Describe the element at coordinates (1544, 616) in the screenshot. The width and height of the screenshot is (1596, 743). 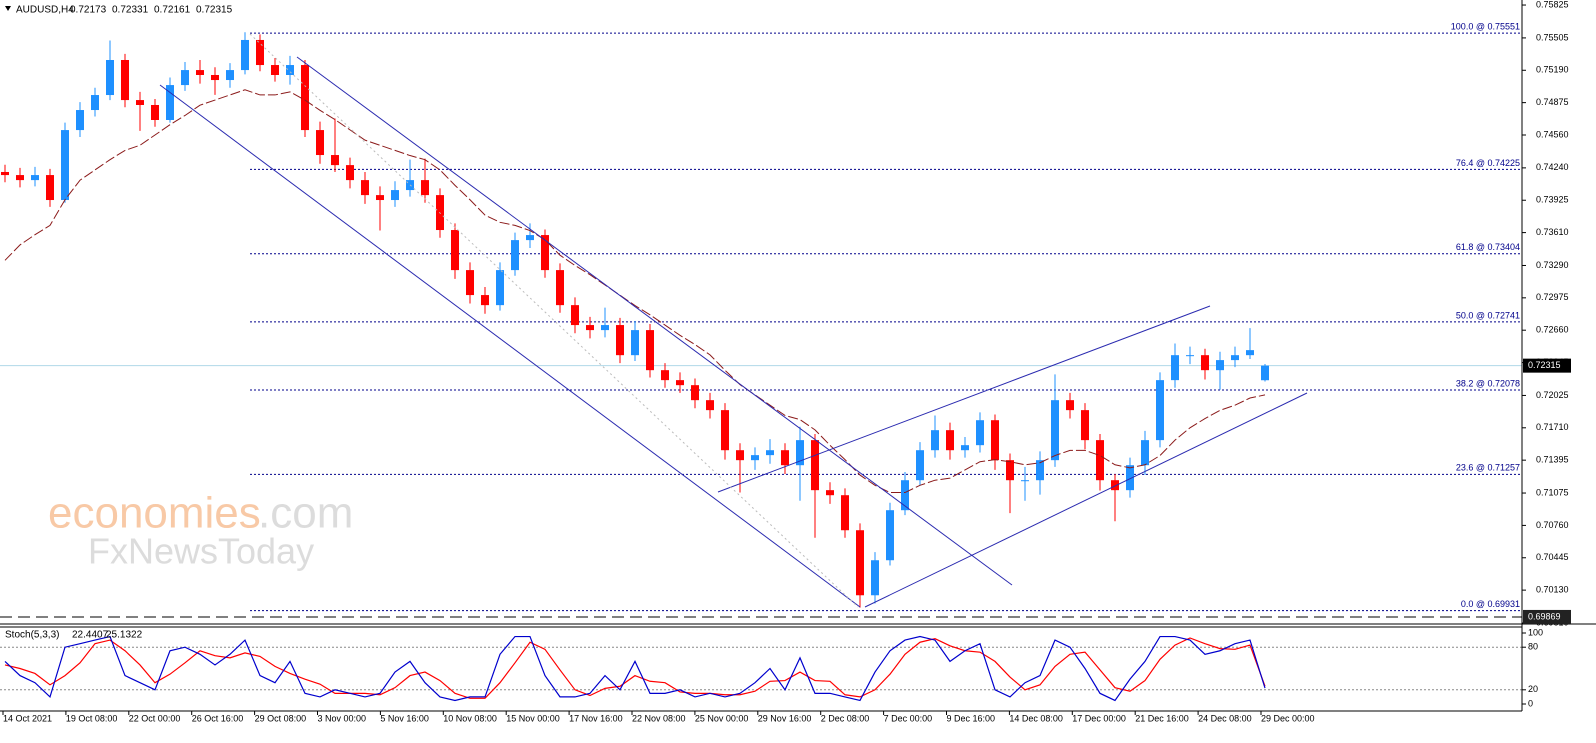
I see `low-price-label: 0.69869` at that location.